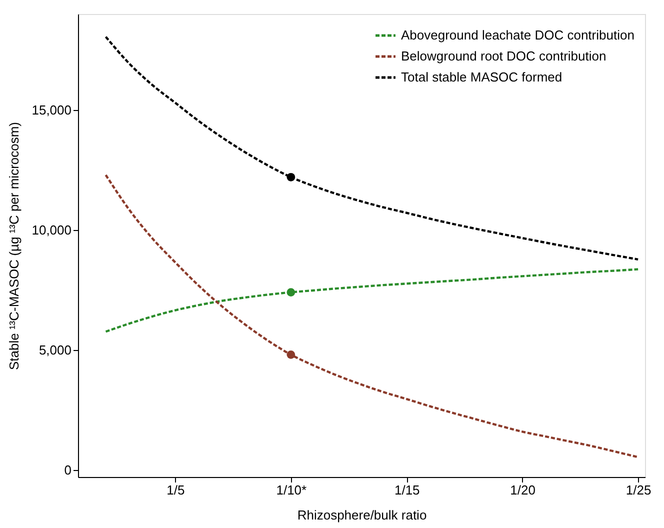 The image size is (664, 528). What do you see at coordinates (517, 35) in the screenshot?
I see `legend-label: Aboveground leachate DOC contribution` at bounding box center [517, 35].